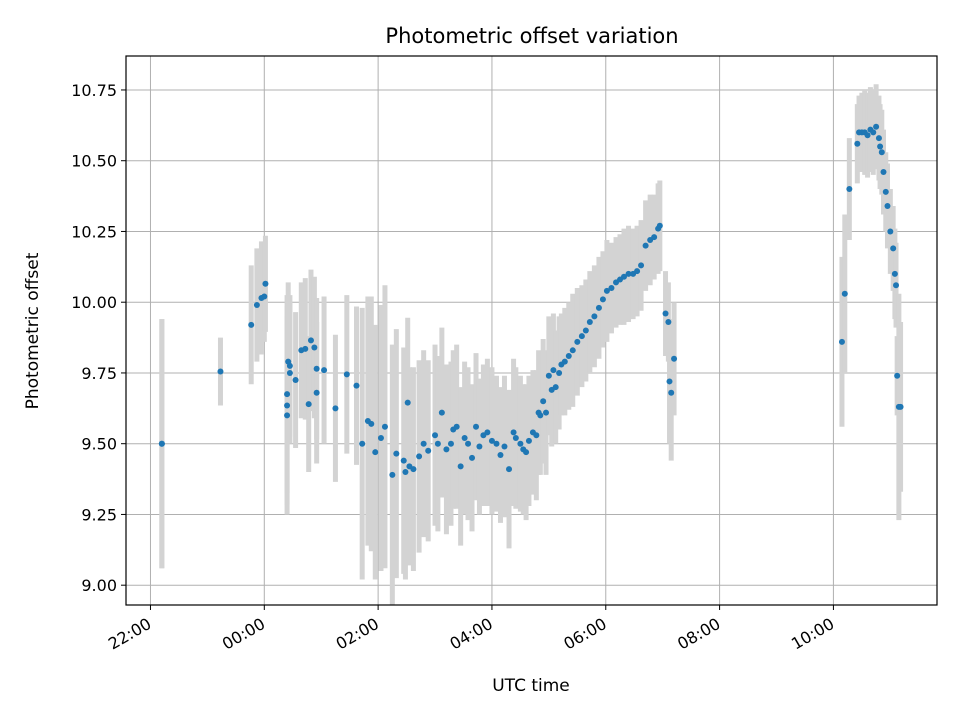 The height and width of the screenshot is (720, 960). What do you see at coordinates (99, 585) in the screenshot?
I see `y-tick-label: 9.00` at bounding box center [99, 585].